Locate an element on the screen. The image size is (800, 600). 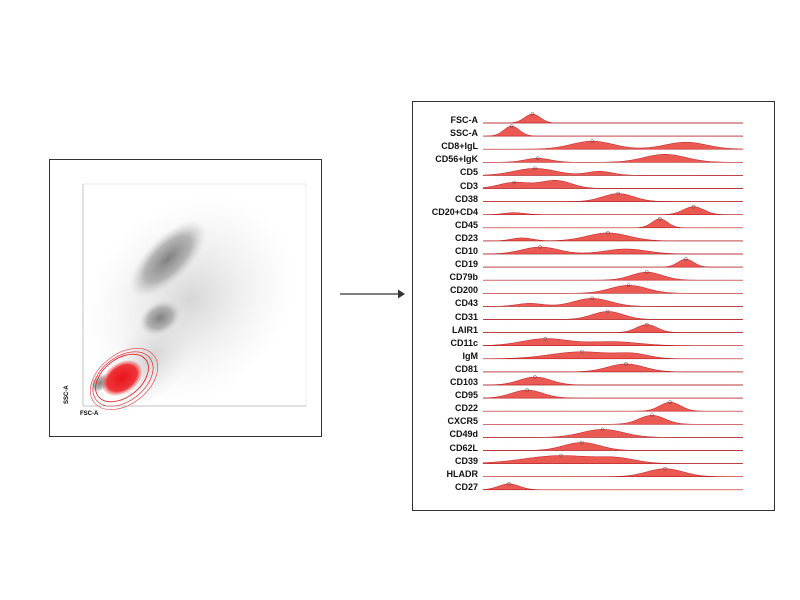
histogram-cd10 is located at coordinates (612, 250).